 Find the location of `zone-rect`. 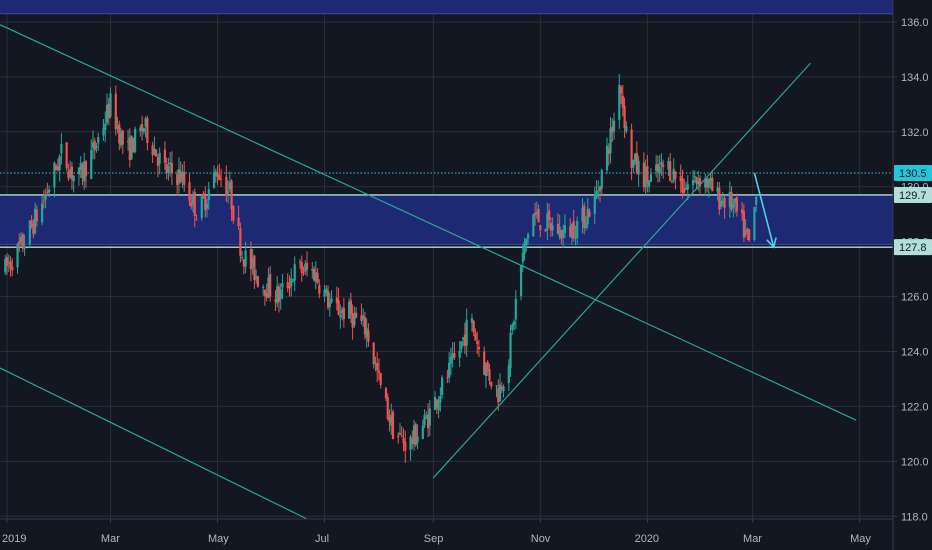

zone-rect is located at coordinates (446, 219).